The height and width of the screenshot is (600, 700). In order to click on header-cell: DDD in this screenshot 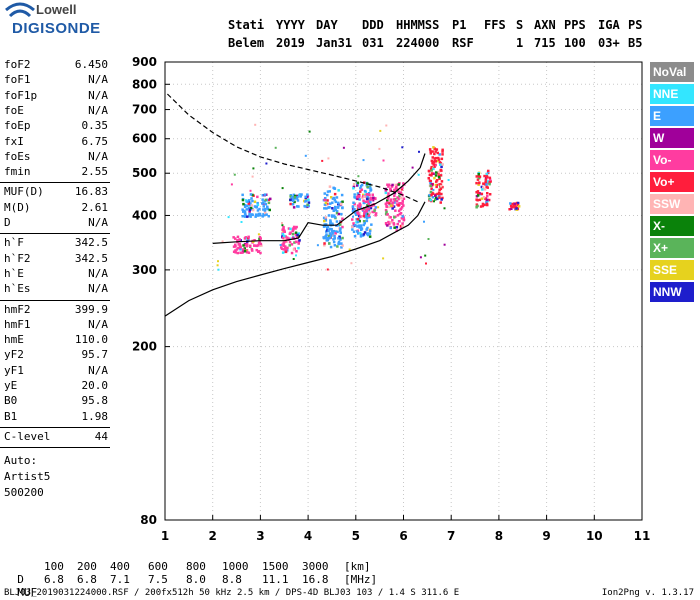, I will do `click(373, 25)`.